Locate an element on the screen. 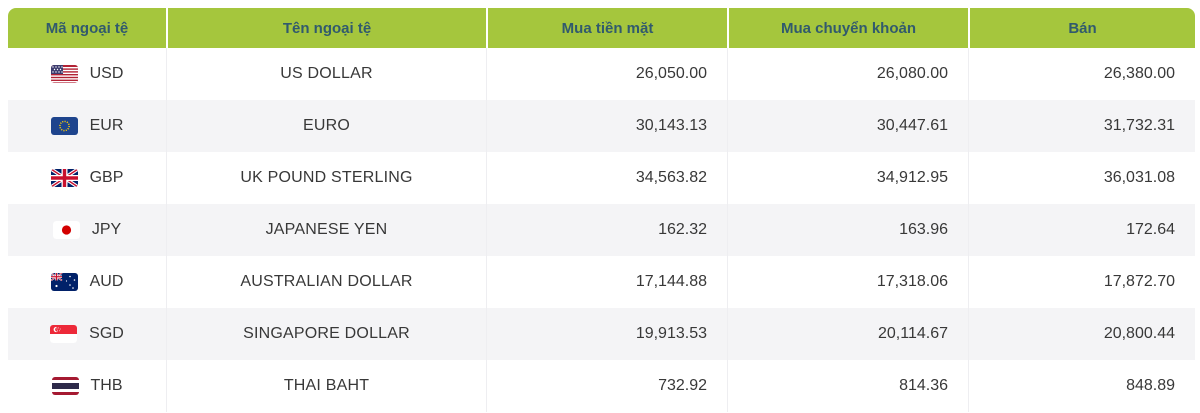 This screenshot has height=413, width=1200. table-row-jpy: JPY JAPANESE YEN 162.32 163.96 172.64 is located at coordinates (601, 230).